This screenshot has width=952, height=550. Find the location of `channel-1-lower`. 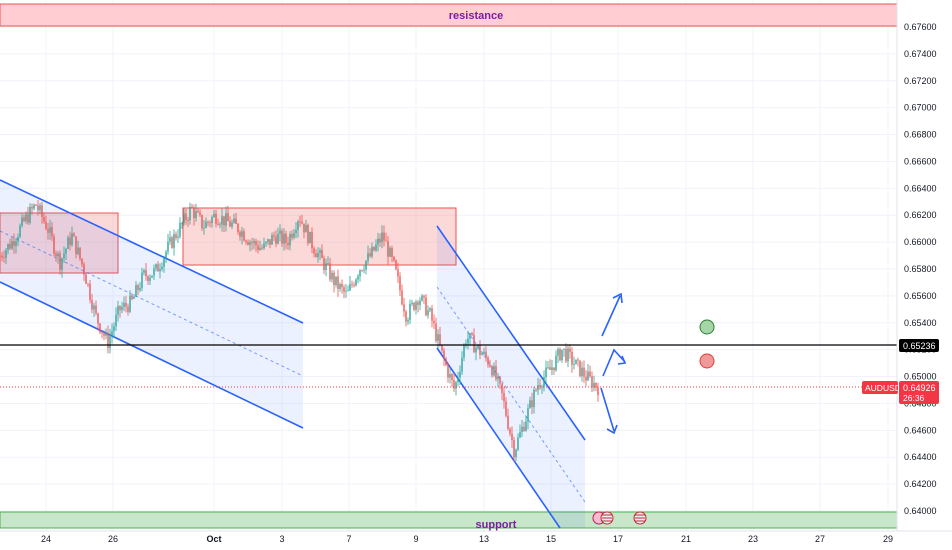

channel-1-lower is located at coordinates (152, 355).